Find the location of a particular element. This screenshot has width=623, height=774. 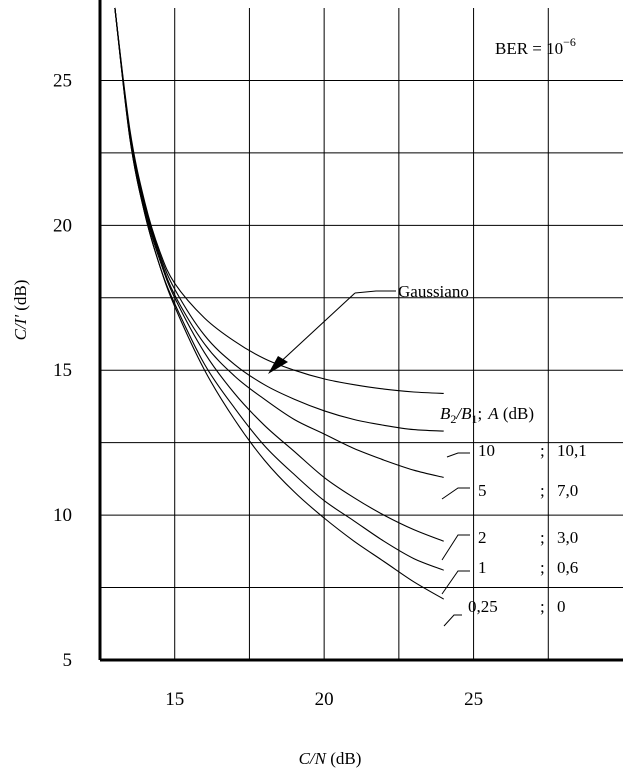

legend-leaders is located at coordinates (455, 539).